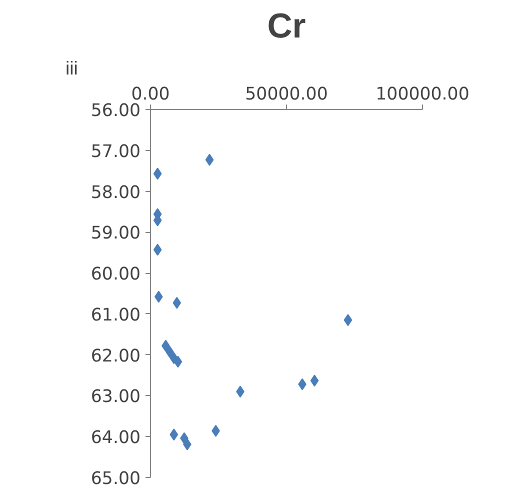 This screenshot has width=527, height=504. Describe the element at coordinates (423, 94) in the screenshot. I see `x-tick-label: 100000.00` at that location.